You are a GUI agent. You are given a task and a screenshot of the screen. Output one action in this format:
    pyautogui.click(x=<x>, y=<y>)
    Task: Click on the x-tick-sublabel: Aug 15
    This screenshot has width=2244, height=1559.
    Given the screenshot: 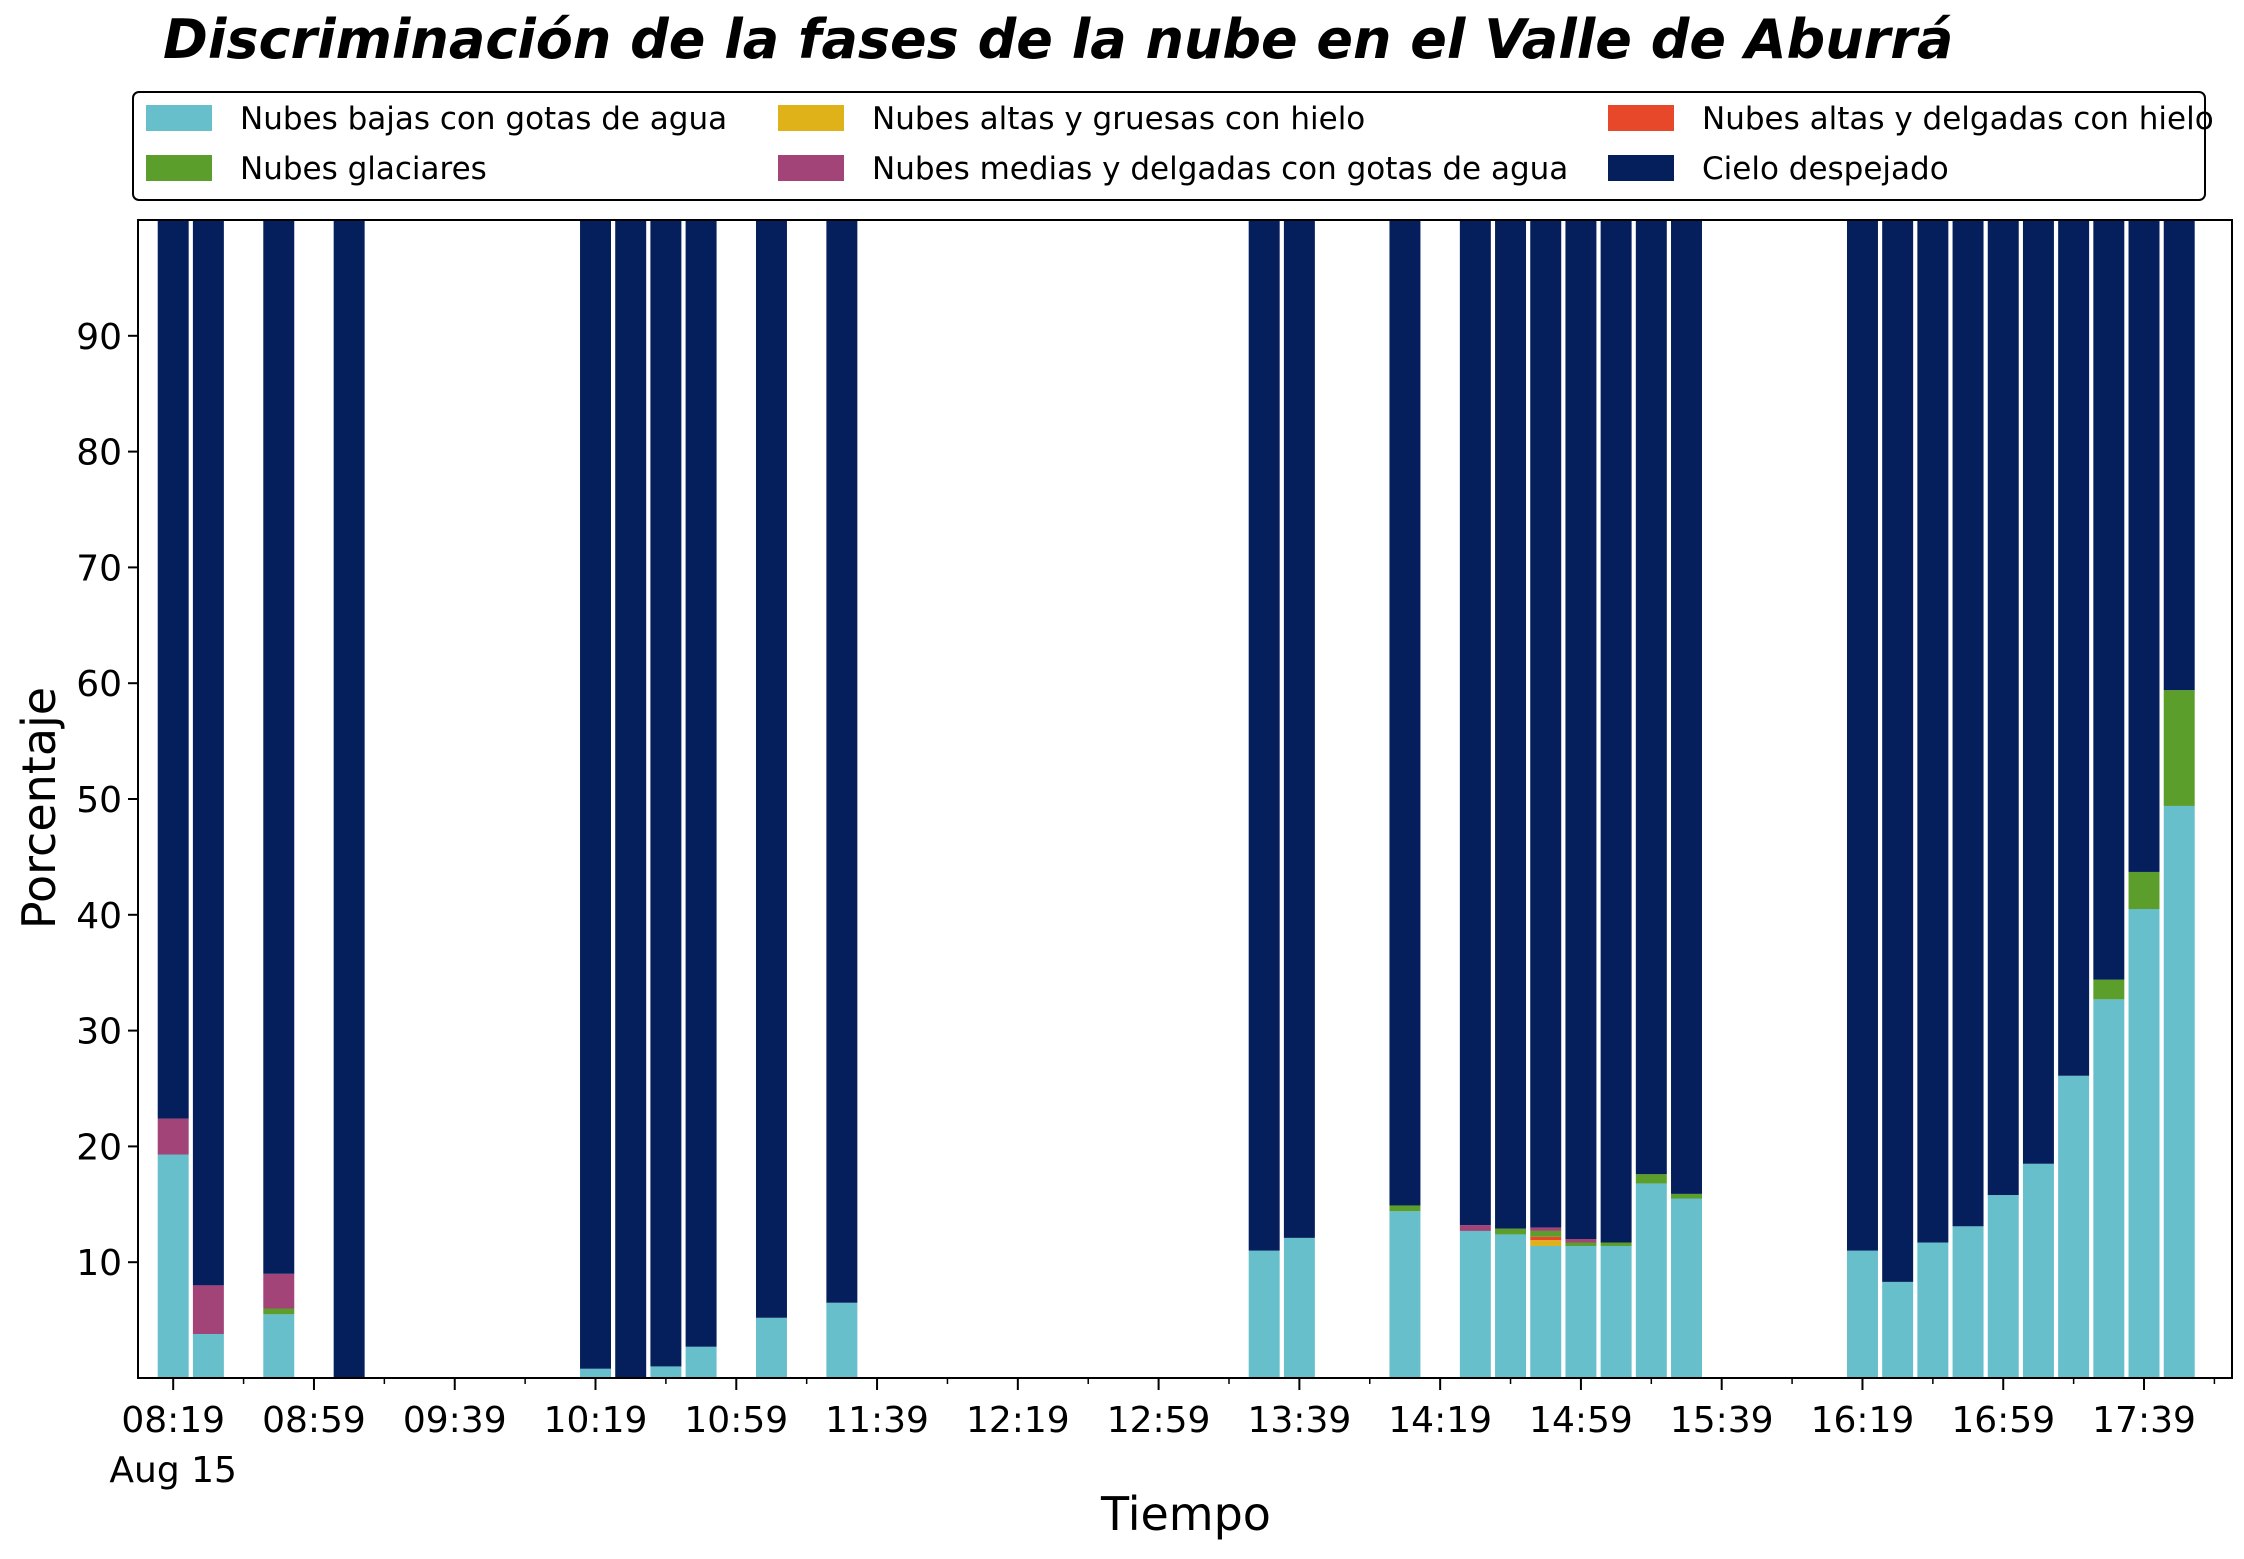 What is the action you would take?
    pyautogui.click(x=173, y=1470)
    